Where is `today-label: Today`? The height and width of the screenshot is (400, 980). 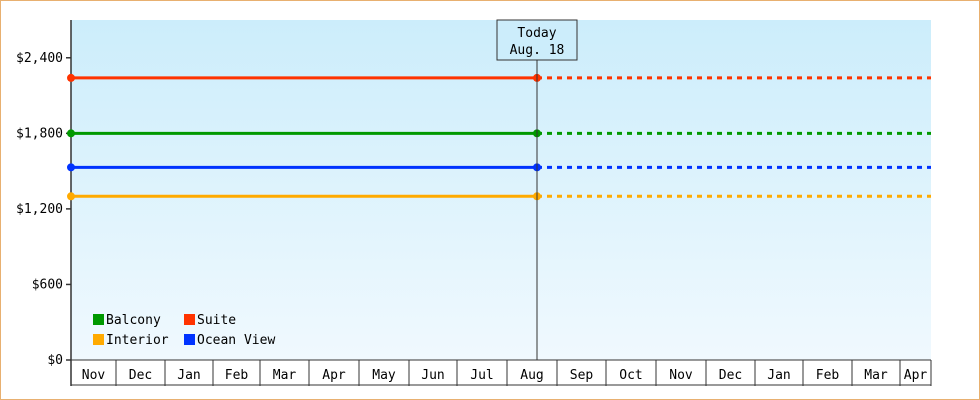
today-label: Today is located at coordinates (536, 33).